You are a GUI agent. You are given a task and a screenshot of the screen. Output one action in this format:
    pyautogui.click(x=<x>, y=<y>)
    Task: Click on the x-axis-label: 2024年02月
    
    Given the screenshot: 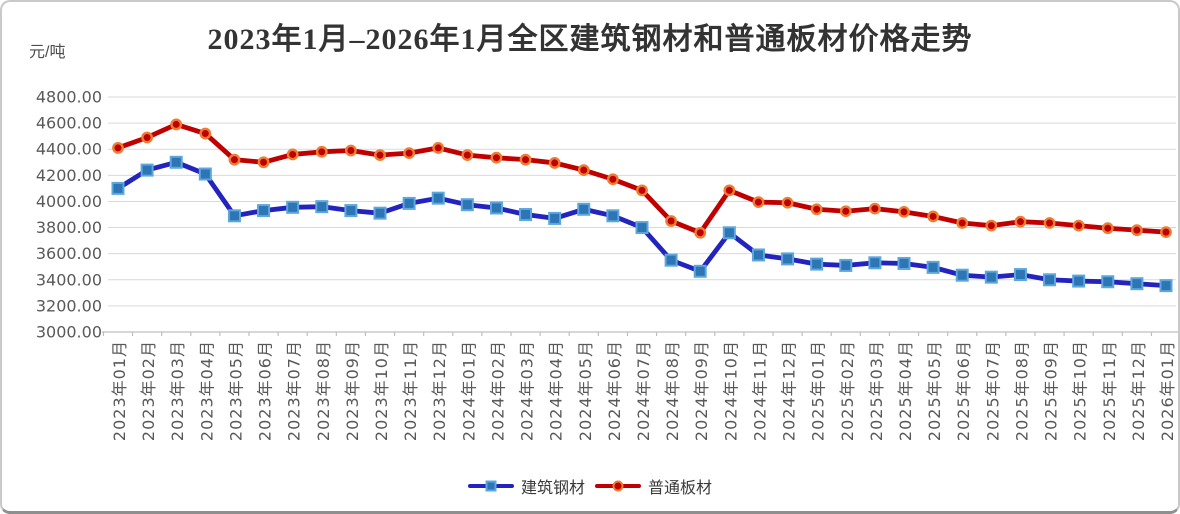 What is the action you would take?
    pyautogui.click(x=497, y=390)
    